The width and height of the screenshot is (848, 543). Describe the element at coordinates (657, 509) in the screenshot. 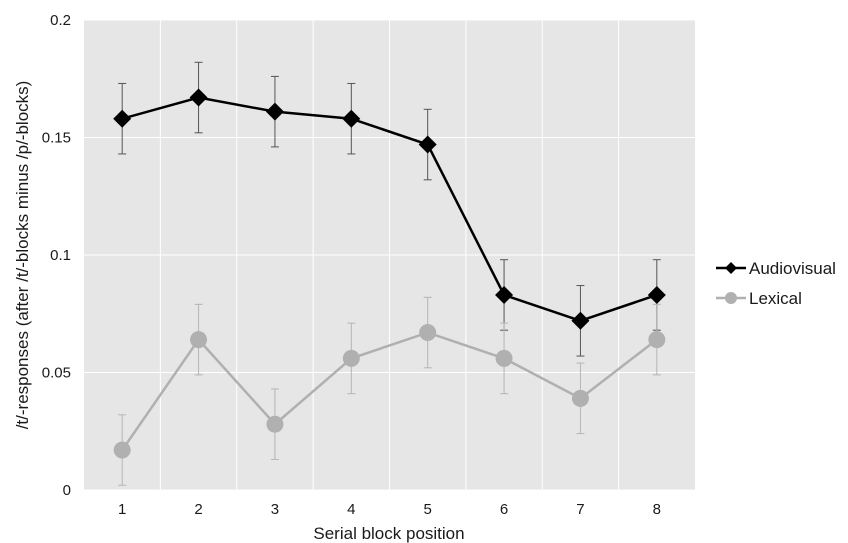

I see `x-tick-label: 8` at that location.